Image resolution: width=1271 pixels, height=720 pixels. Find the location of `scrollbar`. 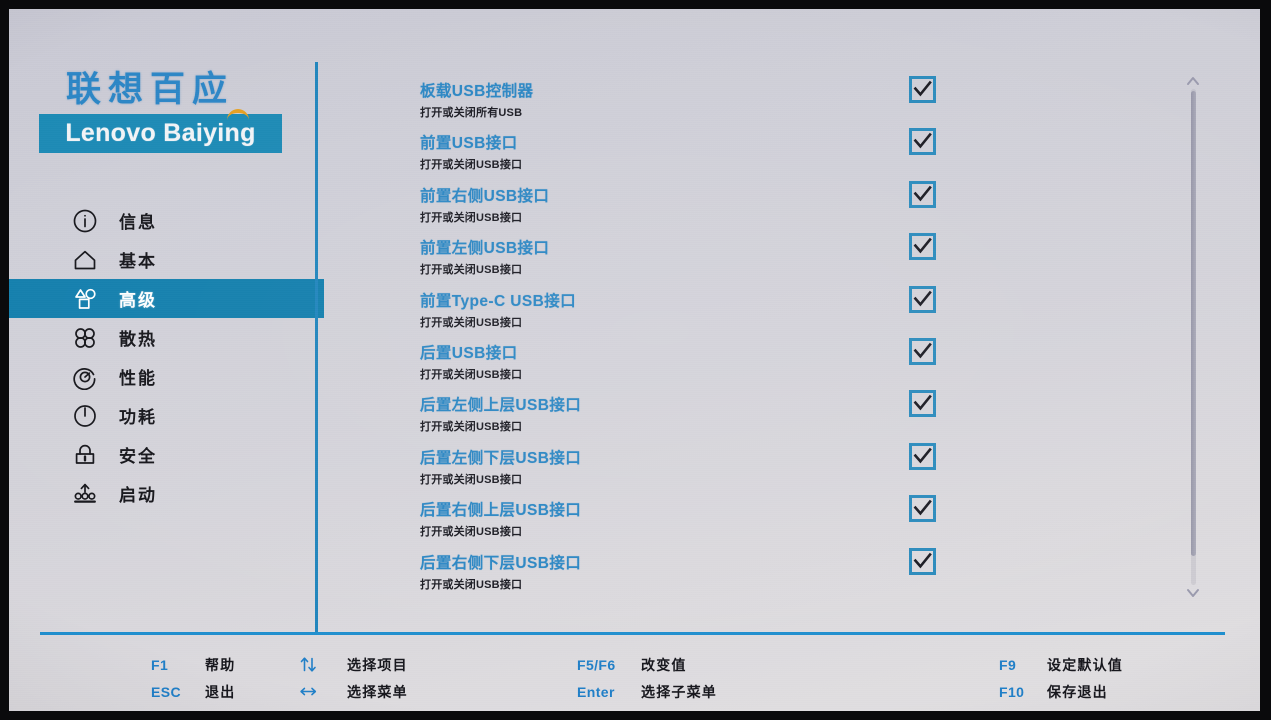

scrollbar is located at coordinates (1193, 337).